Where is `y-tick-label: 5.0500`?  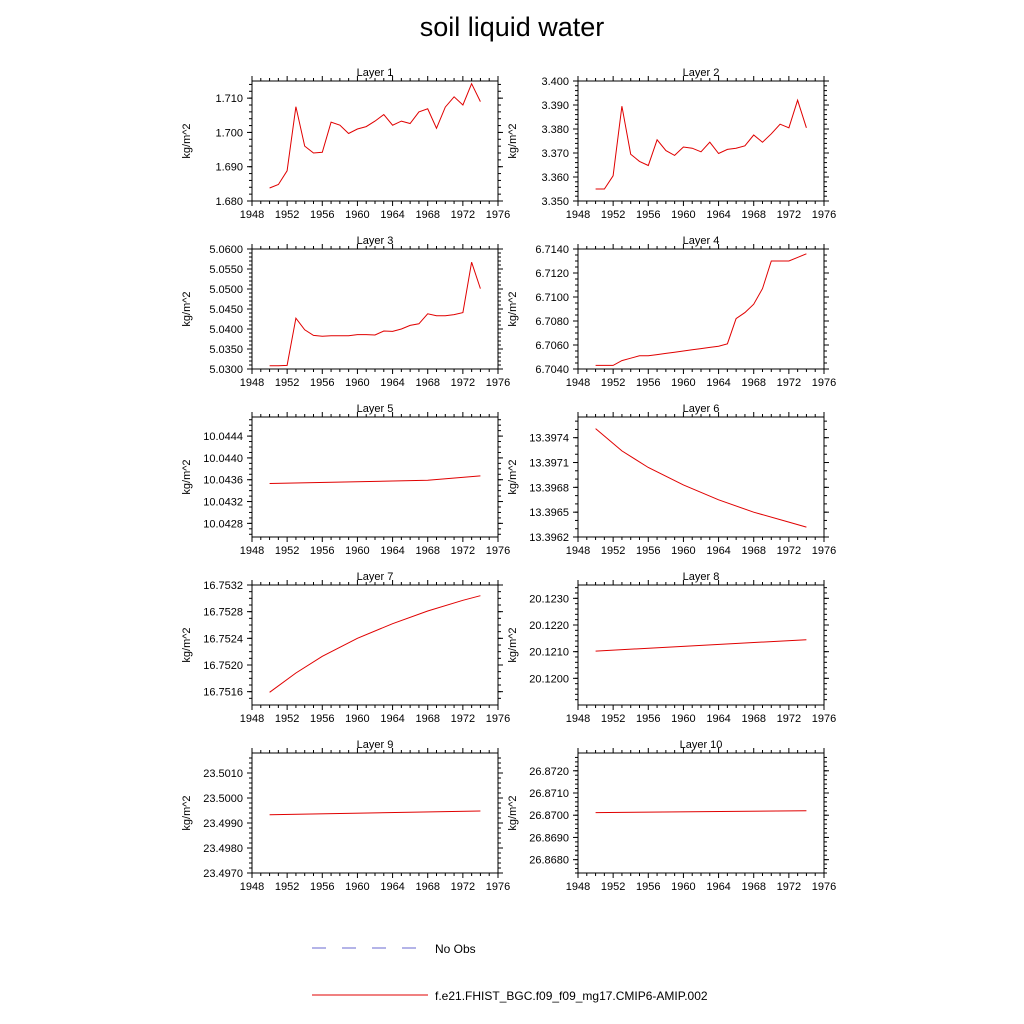 y-tick-label: 5.0500 is located at coordinates (226, 290).